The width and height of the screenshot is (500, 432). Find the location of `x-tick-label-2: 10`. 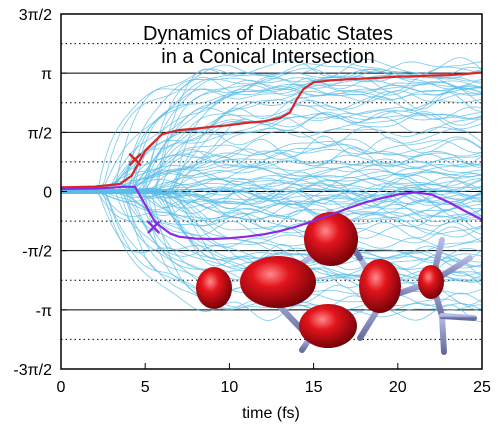

x-tick-label-2: 10 is located at coordinates (230, 387).